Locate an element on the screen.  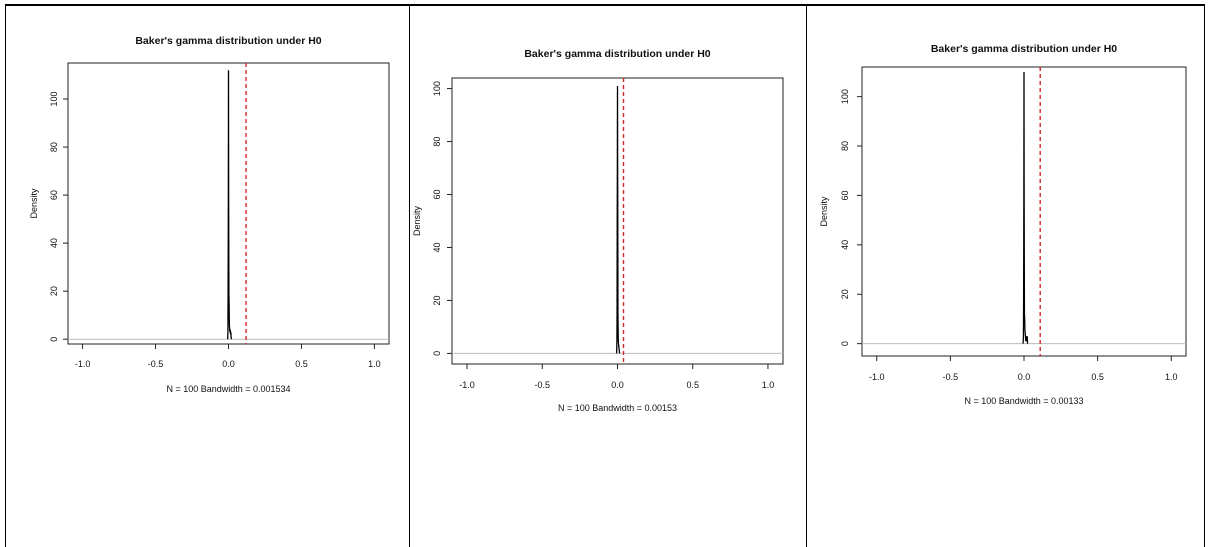
x-axis-label: N = 100 Bandwidth = 0.00133 is located at coordinates (1023, 401).